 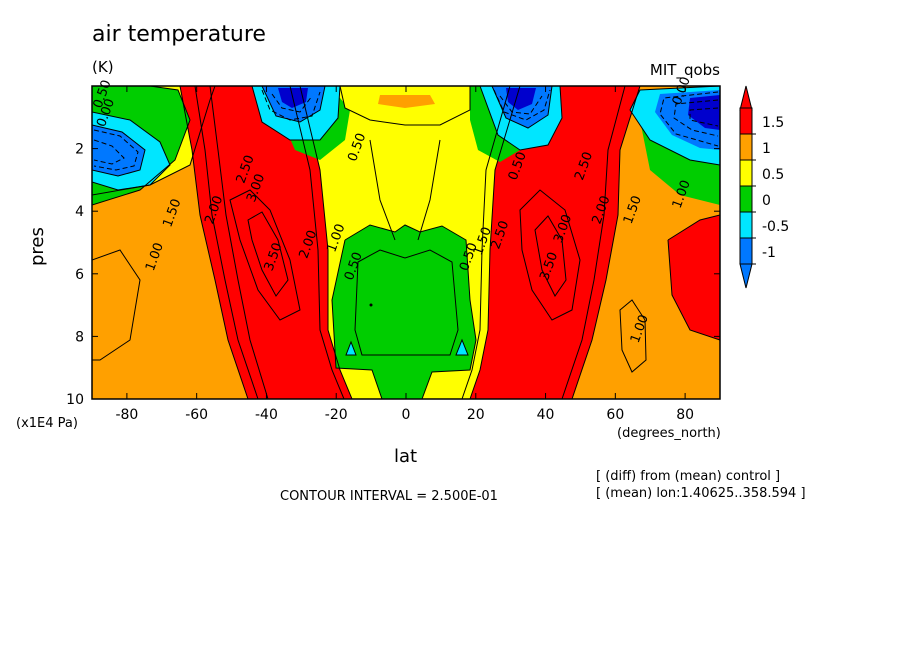 I want to click on x-tick-labels: -80 -60 -40 -20 0 20 40 60 80, so click(x=404, y=415).